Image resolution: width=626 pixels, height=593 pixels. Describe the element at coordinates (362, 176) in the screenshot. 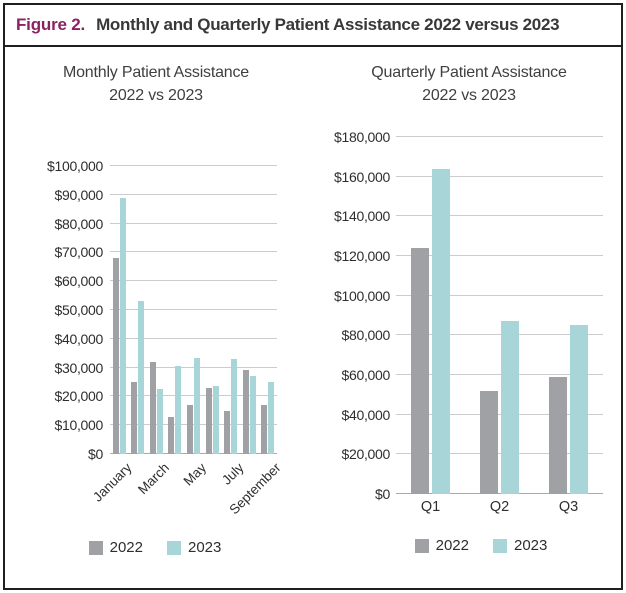

I see `y-tick-label: $160,000` at that location.